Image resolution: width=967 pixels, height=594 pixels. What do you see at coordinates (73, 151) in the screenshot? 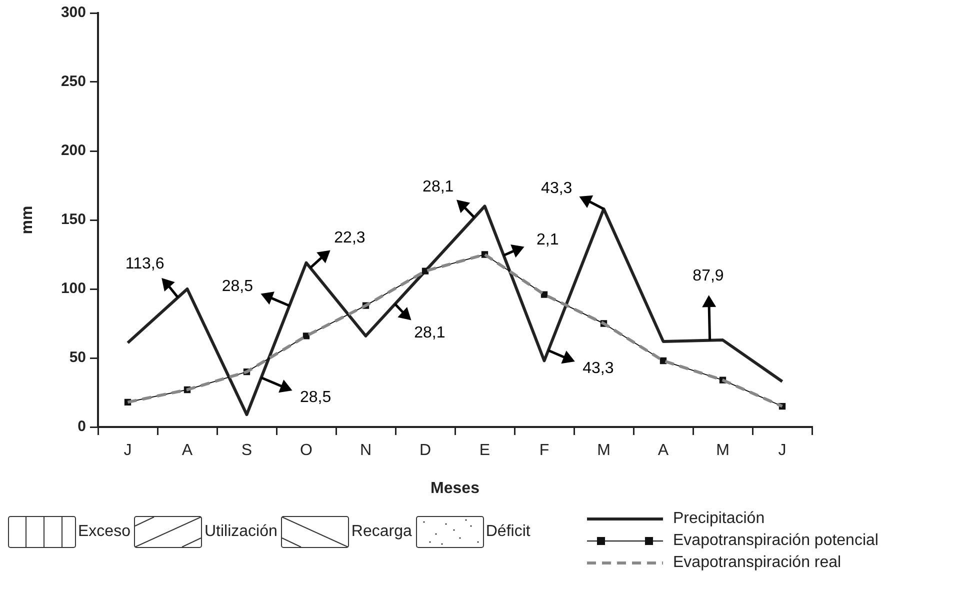
I see `y-tick-label: 200` at bounding box center [73, 151].